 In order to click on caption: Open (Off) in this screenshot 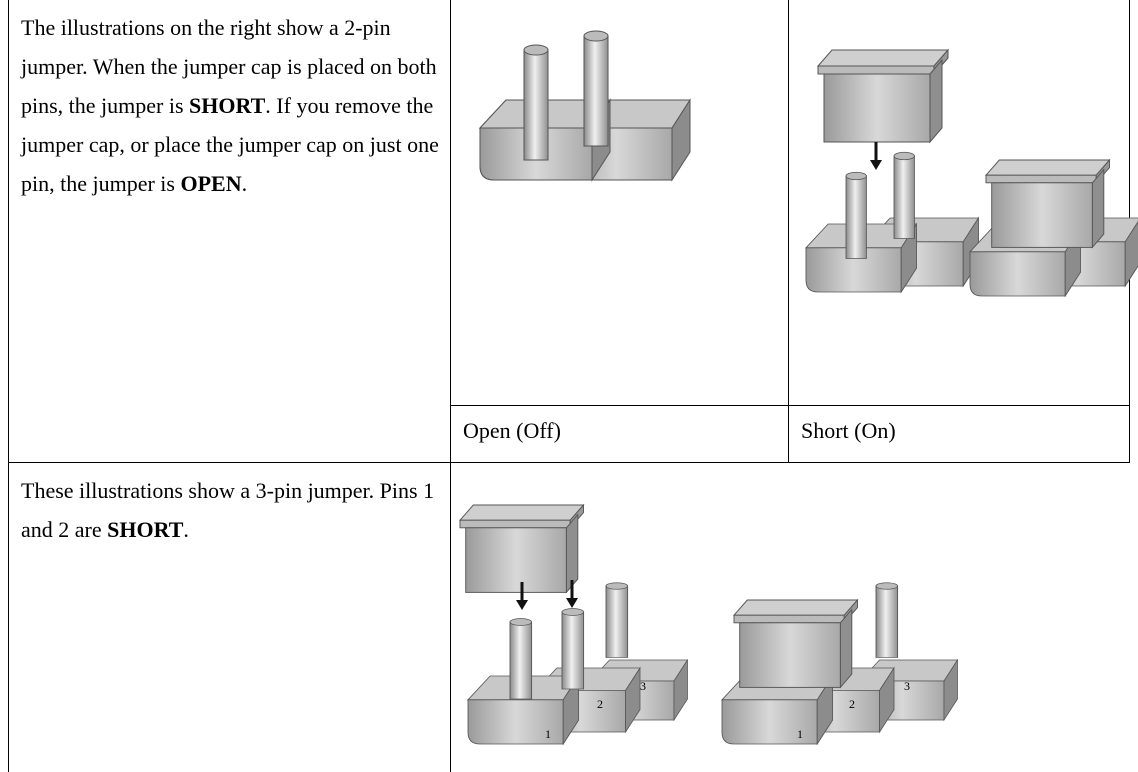, I will do `click(512, 430)`.